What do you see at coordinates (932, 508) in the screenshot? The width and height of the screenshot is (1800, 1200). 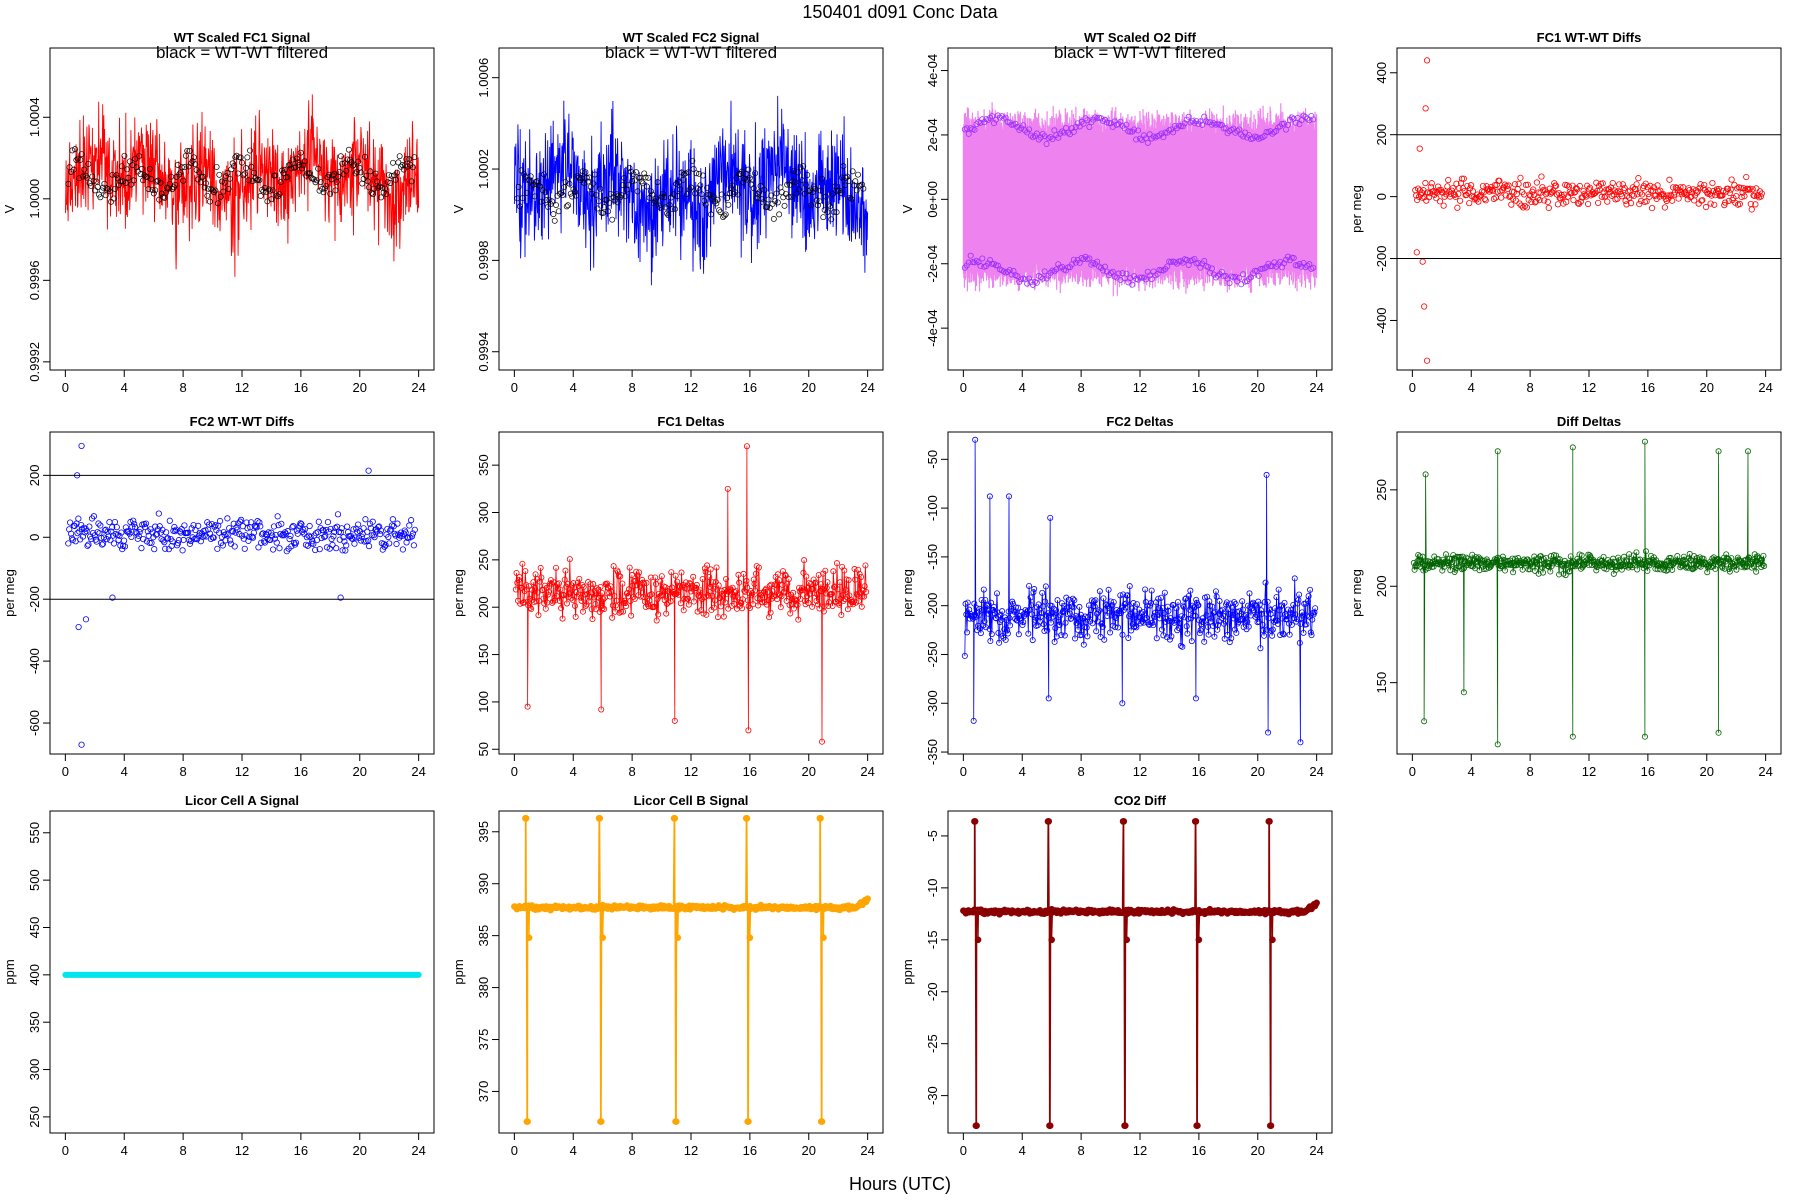 I see `y-tick-label: -100` at bounding box center [932, 508].